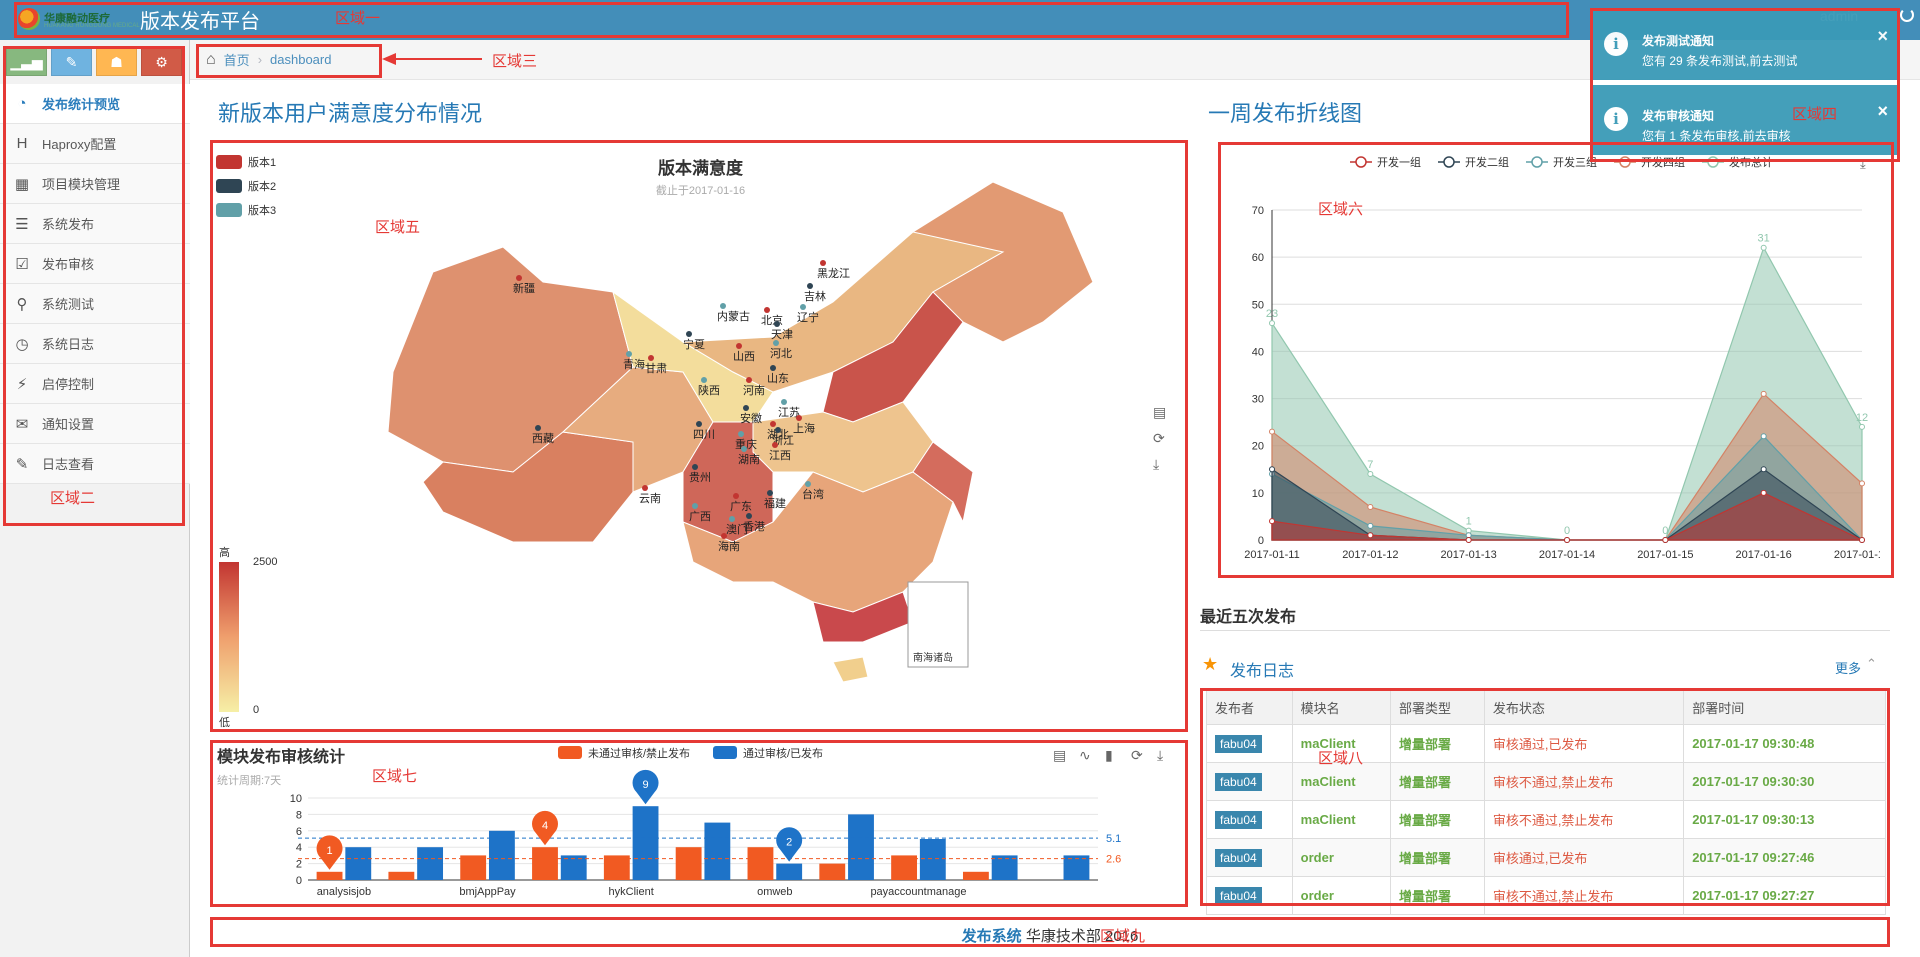 Image resolution: width=1920 pixels, height=957 pixels. What do you see at coordinates (1160, 412) in the screenshot?
I see `data-view-icon: ▤` at bounding box center [1160, 412].